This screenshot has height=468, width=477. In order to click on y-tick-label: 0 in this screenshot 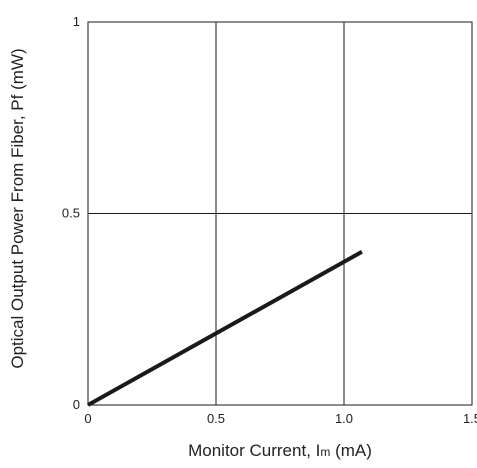, I will do `click(76, 404)`.